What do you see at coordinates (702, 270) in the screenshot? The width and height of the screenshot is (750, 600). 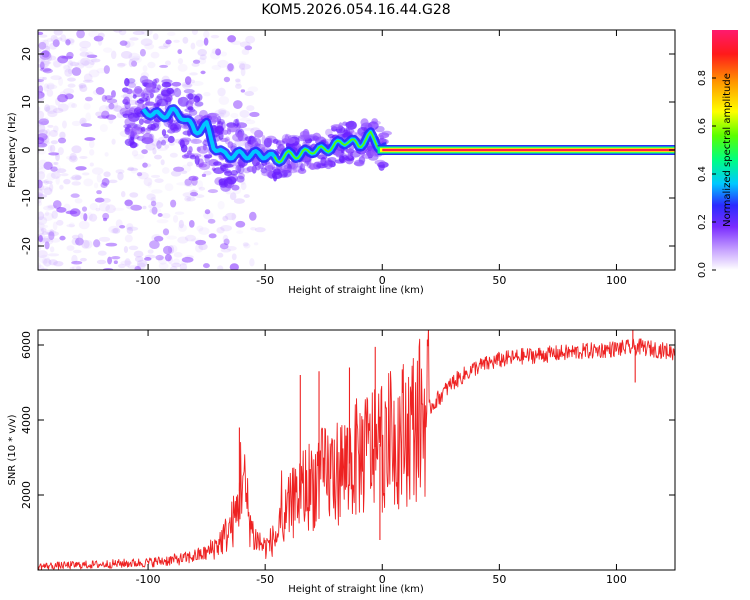 I see `colorbar-tick-label: 0.0` at bounding box center [702, 270].